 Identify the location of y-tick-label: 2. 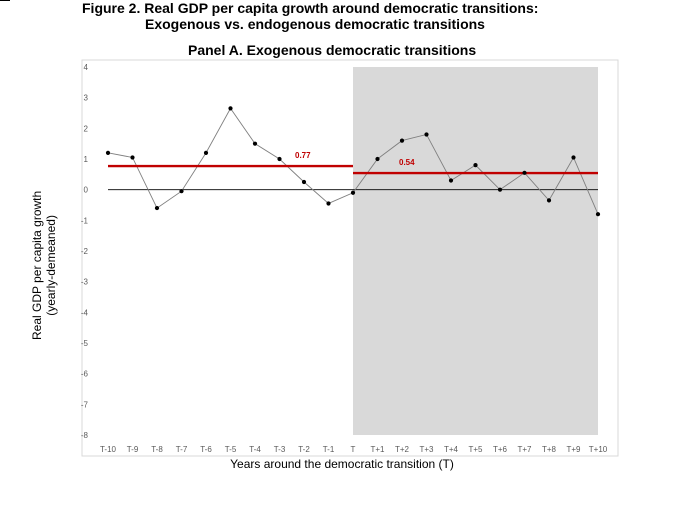
(86, 128).